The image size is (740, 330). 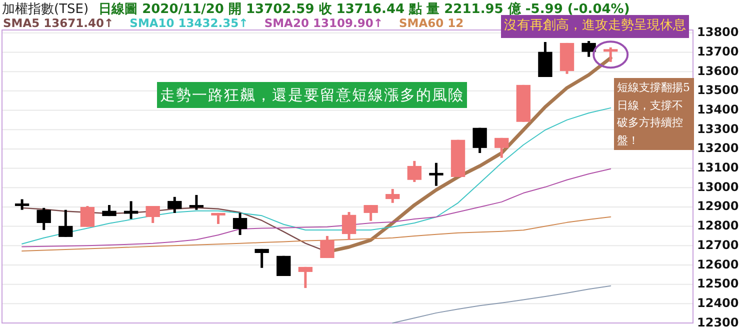 I want to click on y-tick-label: 12800, so click(x=718, y=225).